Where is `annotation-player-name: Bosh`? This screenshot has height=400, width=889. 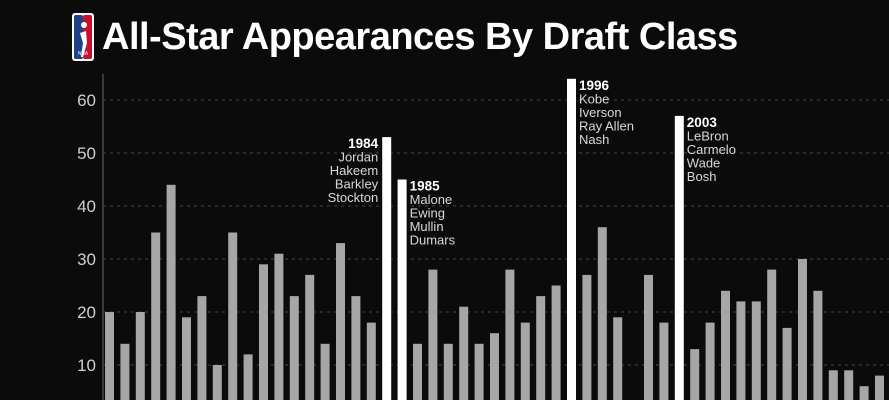 annotation-player-name: Bosh is located at coordinates (702, 176).